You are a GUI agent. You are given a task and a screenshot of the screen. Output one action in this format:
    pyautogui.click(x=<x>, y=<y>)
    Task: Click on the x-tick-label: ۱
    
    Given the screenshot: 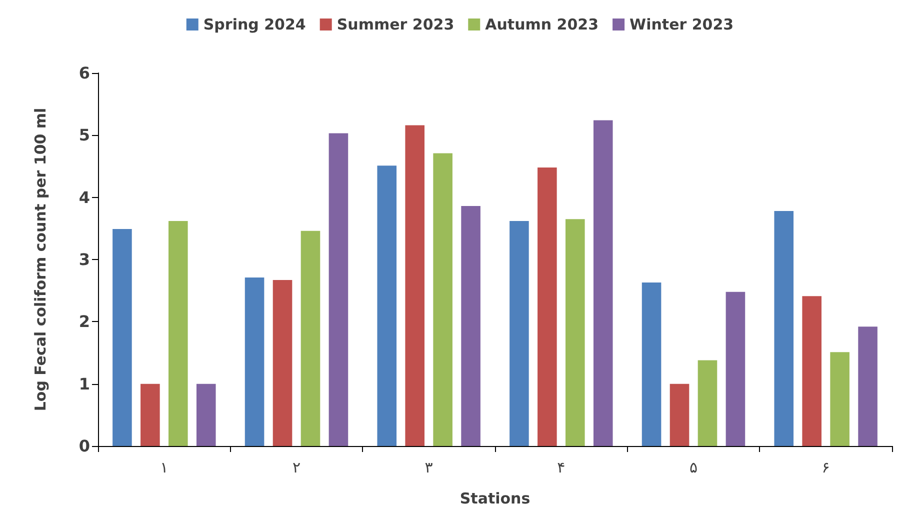 What is the action you would take?
    pyautogui.click(x=164, y=467)
    